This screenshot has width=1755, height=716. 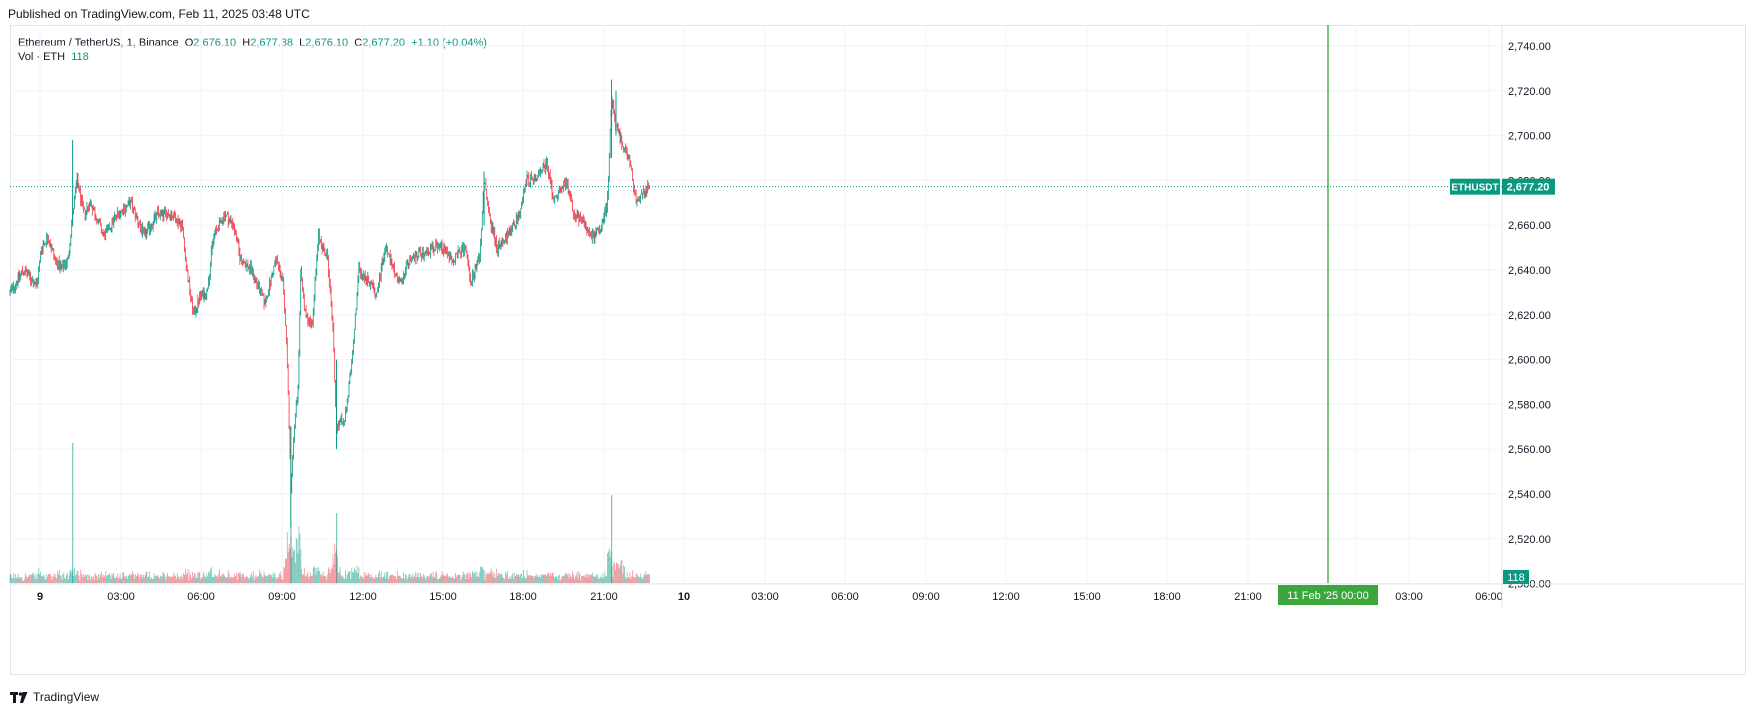 I want to click on crosshair-time-tag, so click(x=1328, y=595).